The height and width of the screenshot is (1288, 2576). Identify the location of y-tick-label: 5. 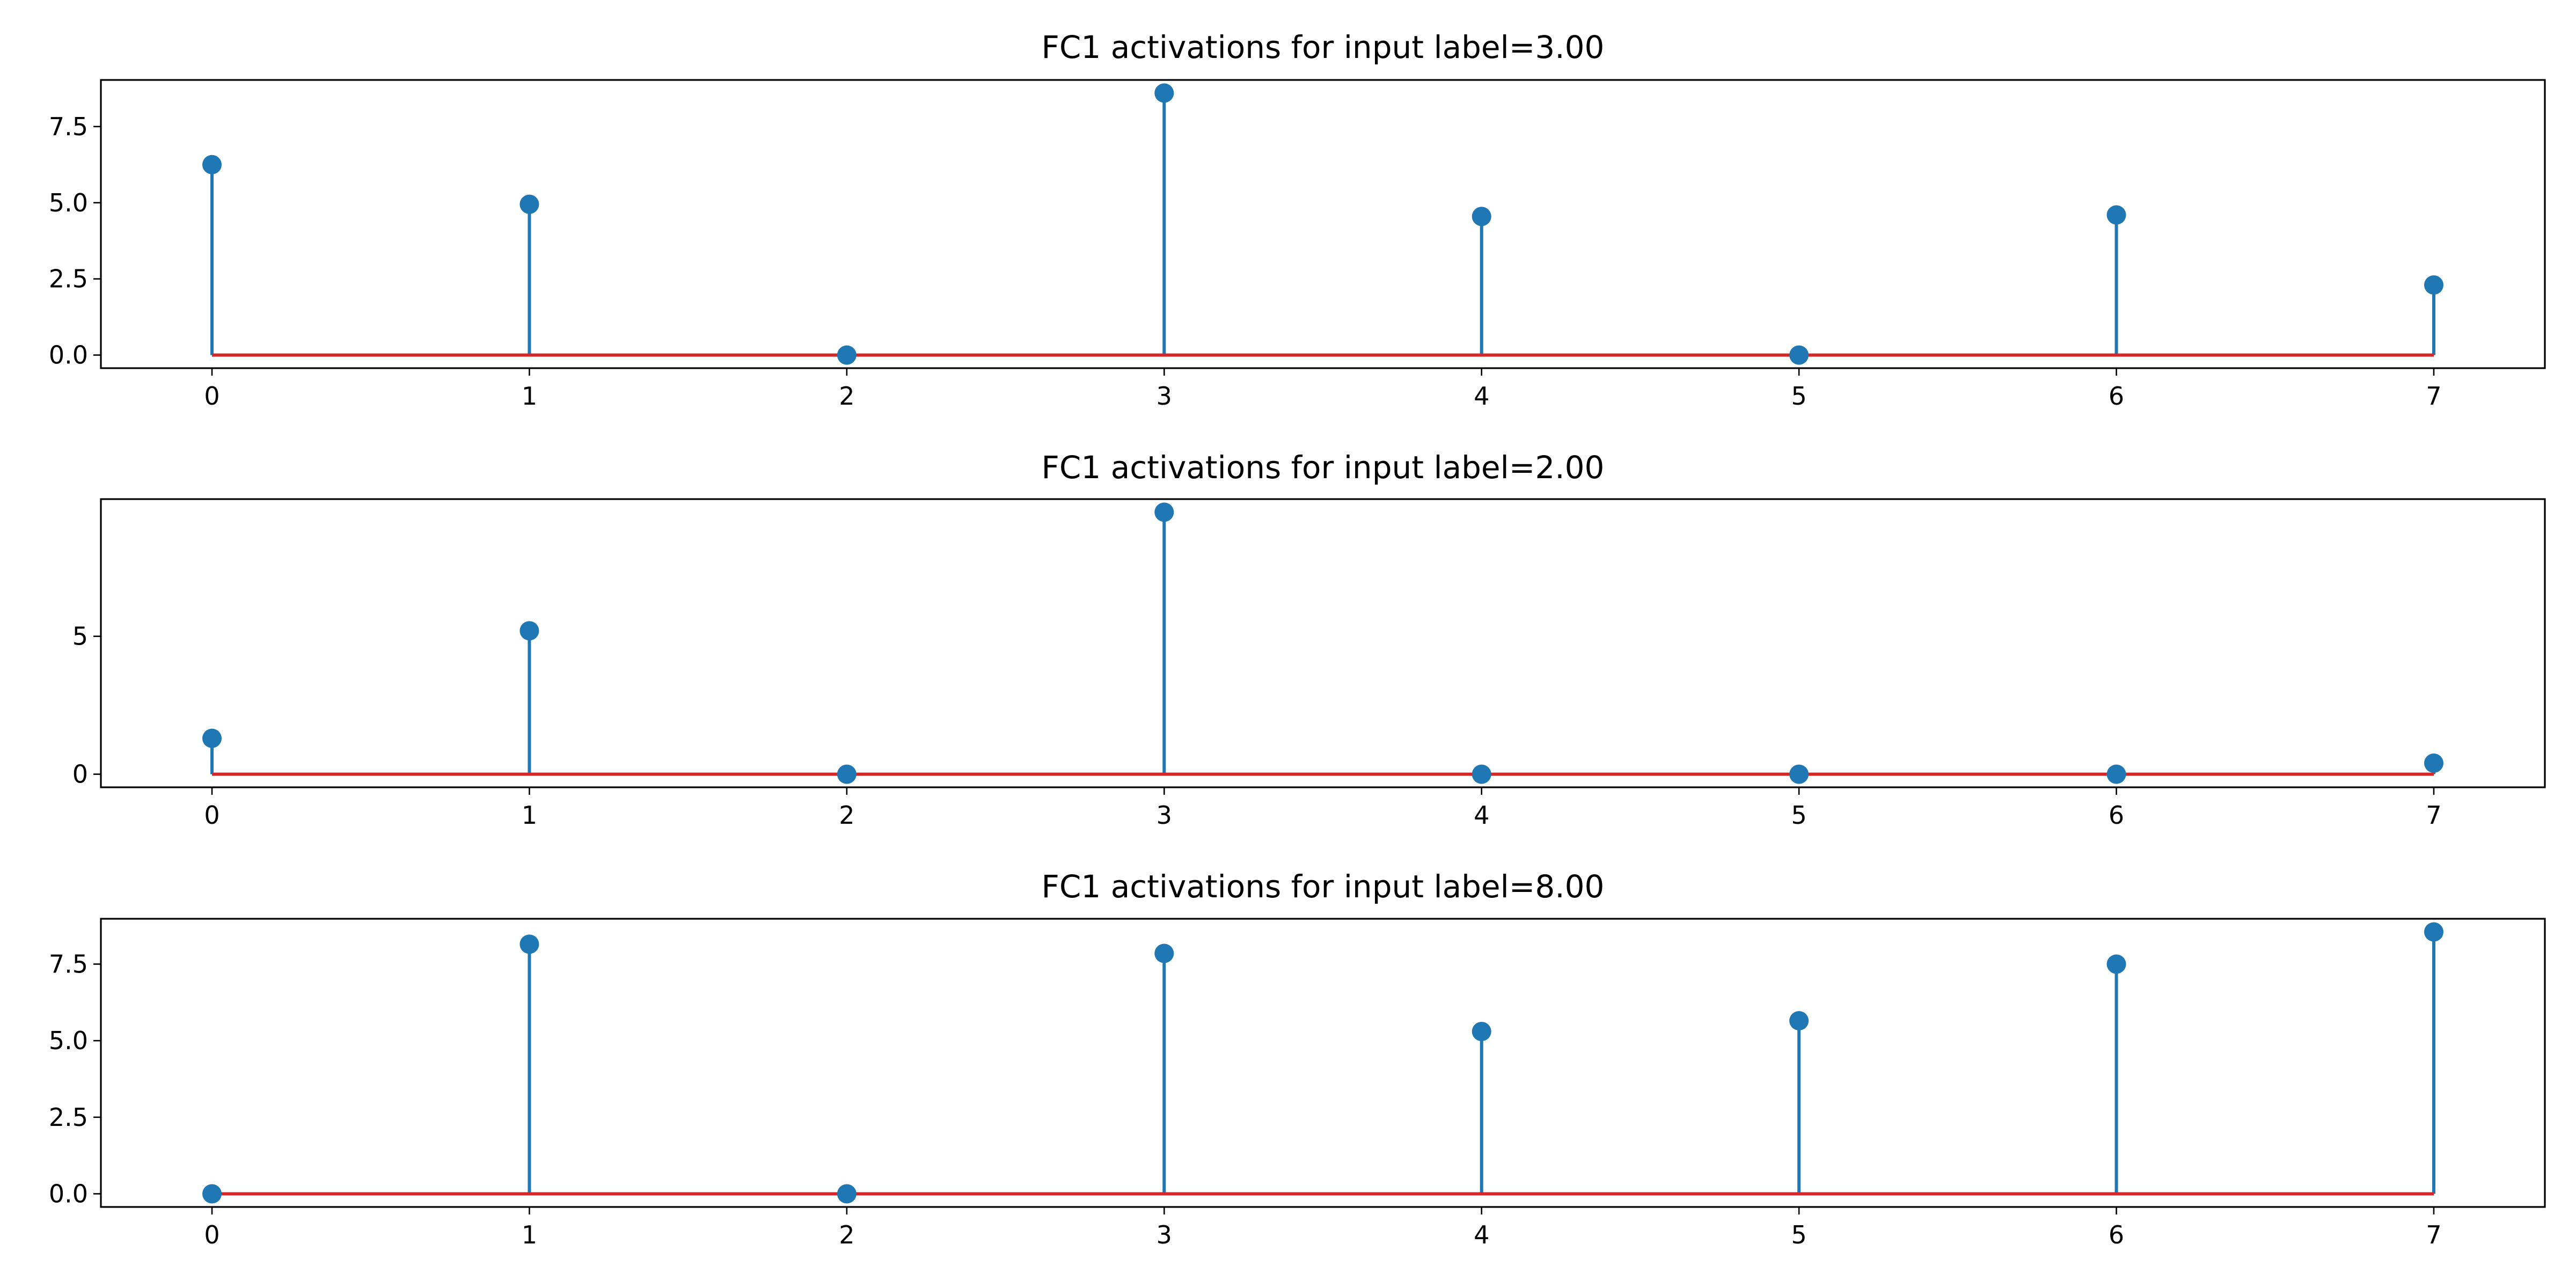
(80, 636).